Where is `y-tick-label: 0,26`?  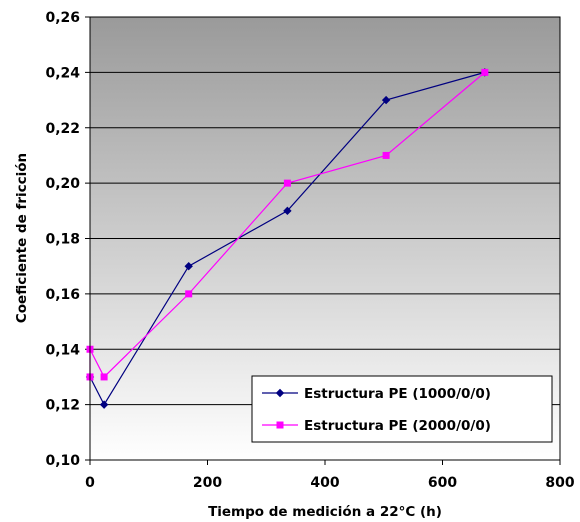
y-tick-label: 0,26 is located at coordinates (62, 18).